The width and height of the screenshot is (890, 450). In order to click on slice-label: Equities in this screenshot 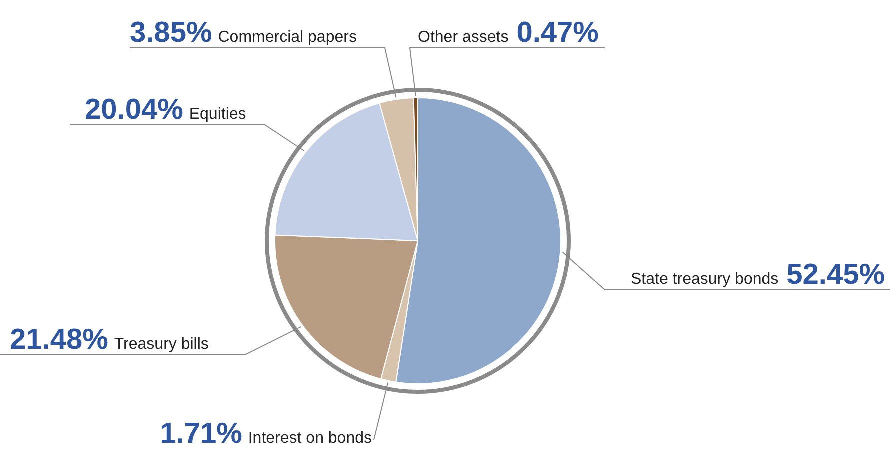, I will do `click(217, 114)`.